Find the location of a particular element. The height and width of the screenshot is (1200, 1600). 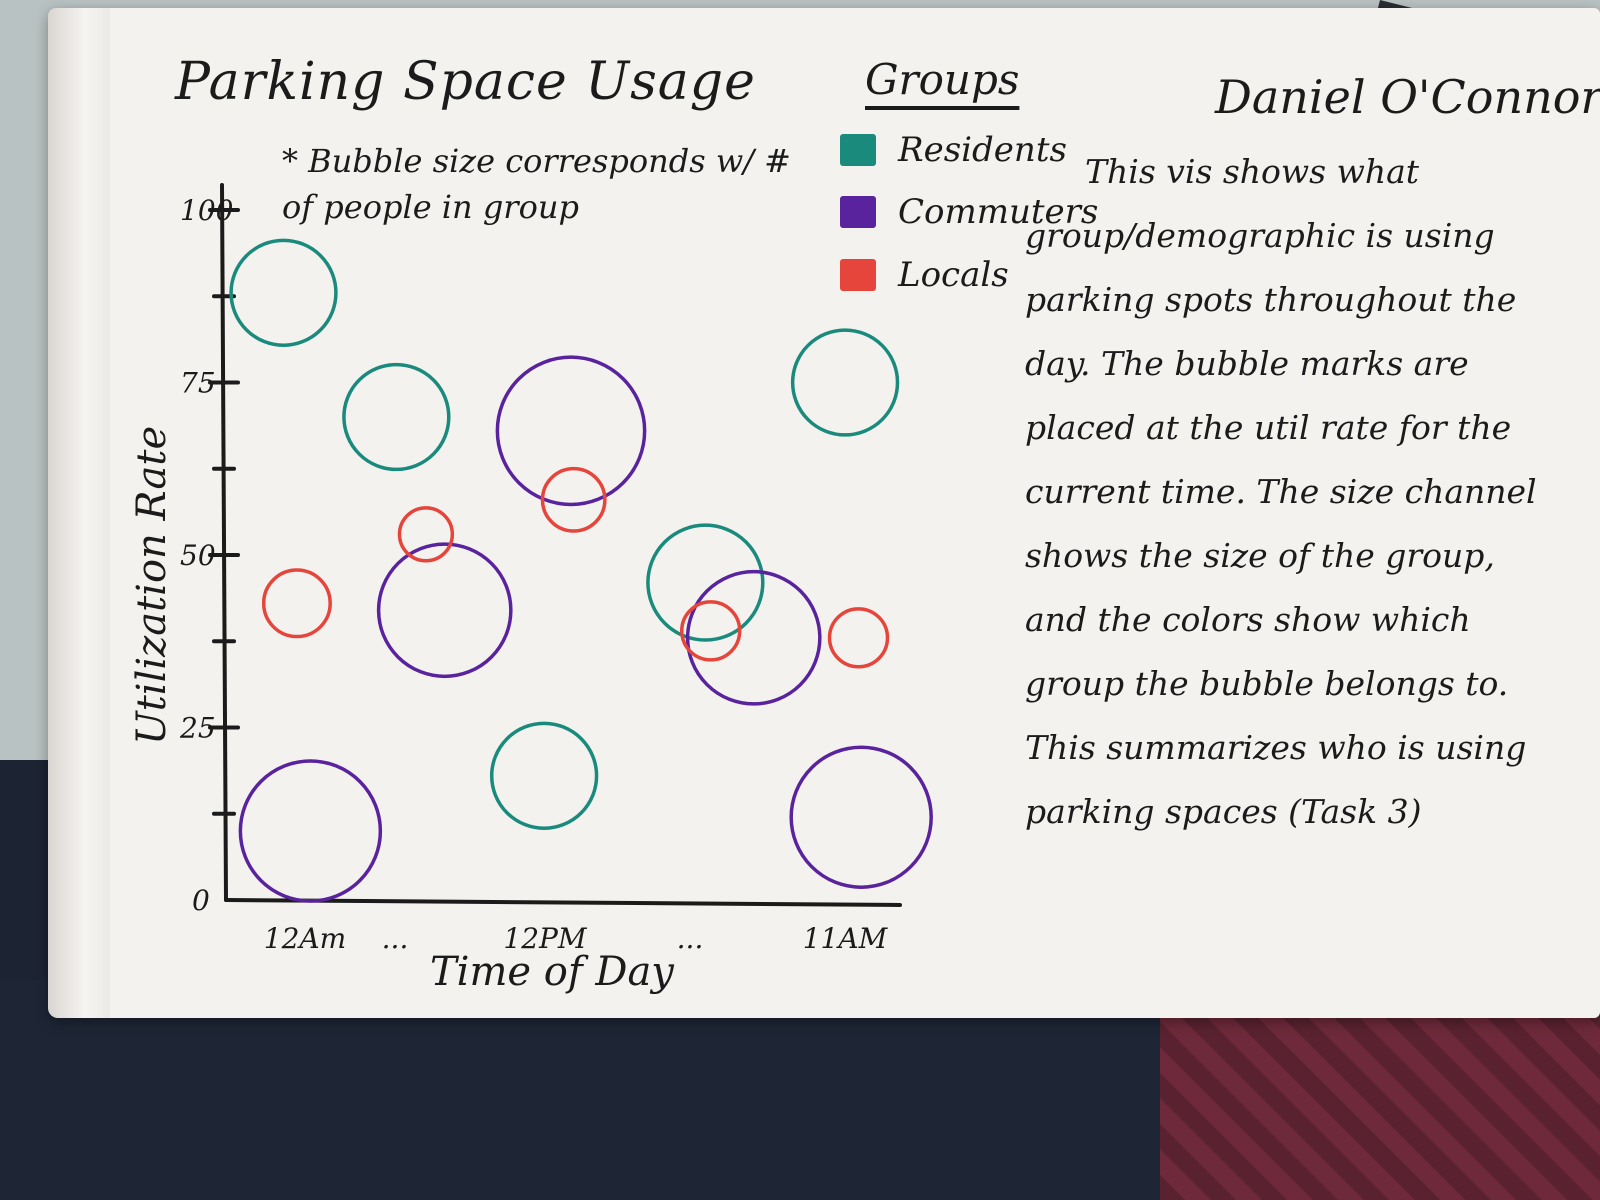

legend-label-commuters: Commuters is located at coordinates (998, 212).